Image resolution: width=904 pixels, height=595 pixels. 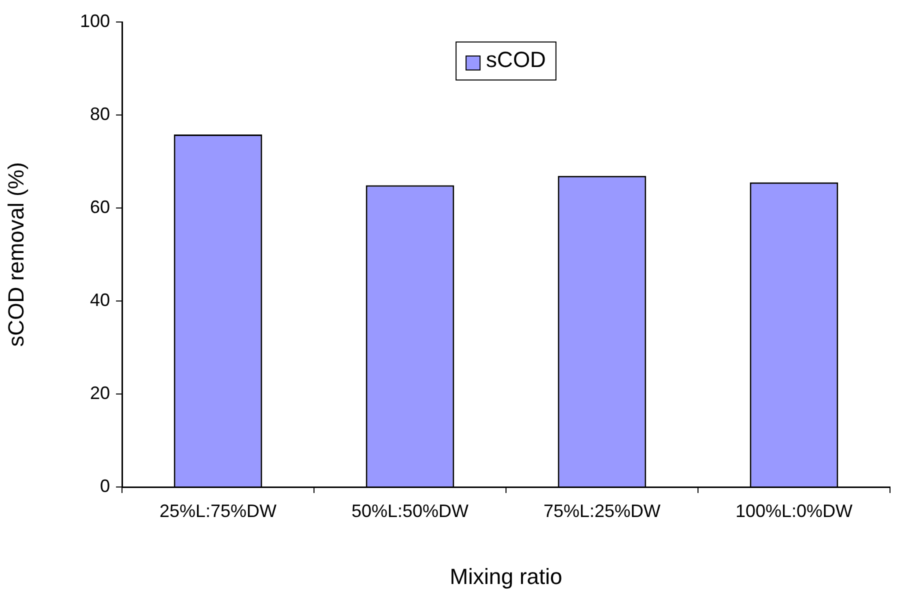 What do you see at coordinates (516, 59) in the screenshot?
I see `legend-label: sCOD` at bounding box center [516, 59].